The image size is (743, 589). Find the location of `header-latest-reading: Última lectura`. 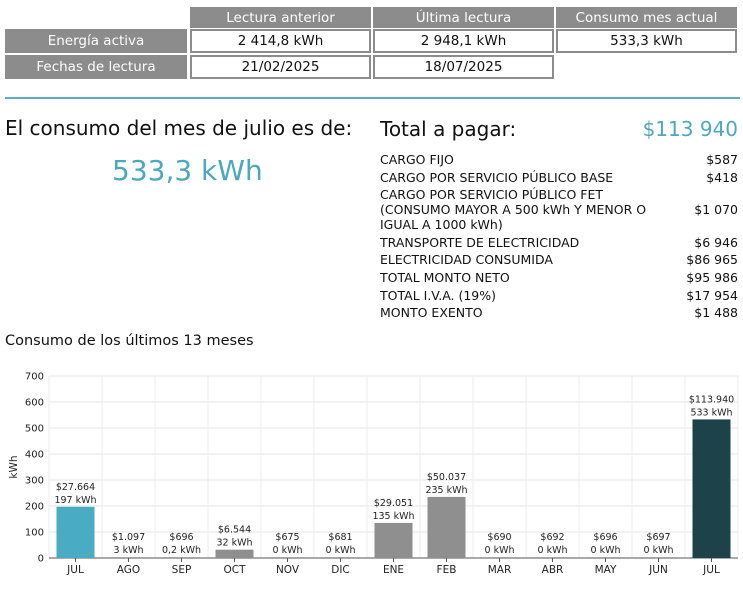

header-latest-reading: Última lectura is located at coordinates (463, 17).